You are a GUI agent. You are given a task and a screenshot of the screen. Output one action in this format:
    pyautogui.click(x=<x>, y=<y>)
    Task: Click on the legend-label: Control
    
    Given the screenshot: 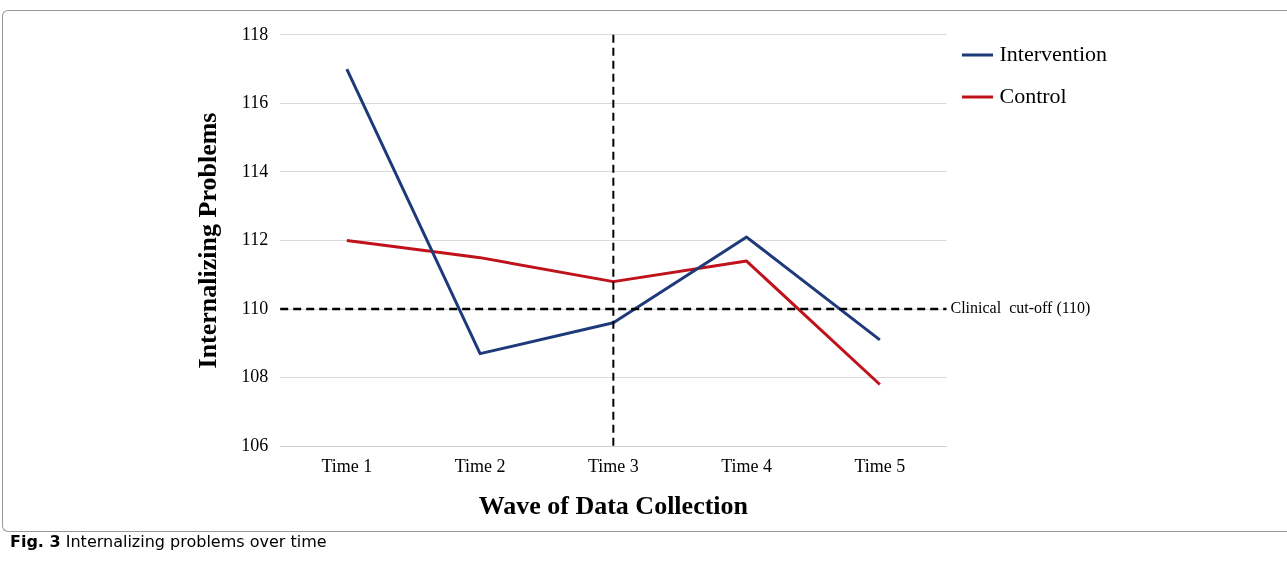 What is the action you would take?
    pyautogui.click(x=1033, y=95)
    